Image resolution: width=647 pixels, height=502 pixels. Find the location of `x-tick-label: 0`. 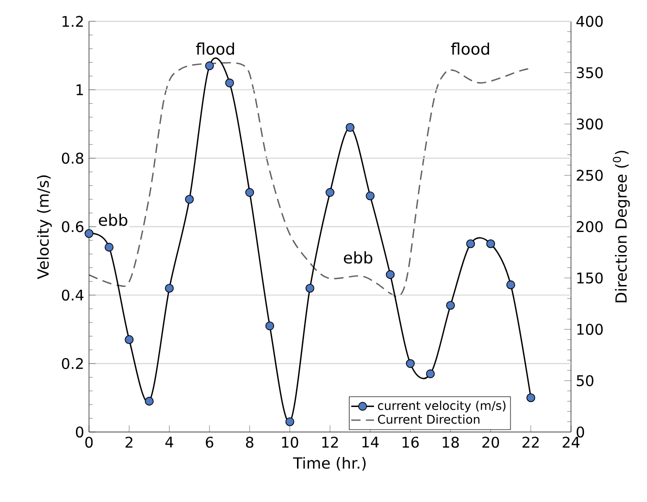

x-tick-label: 0 is located at coordinates (89, 442).